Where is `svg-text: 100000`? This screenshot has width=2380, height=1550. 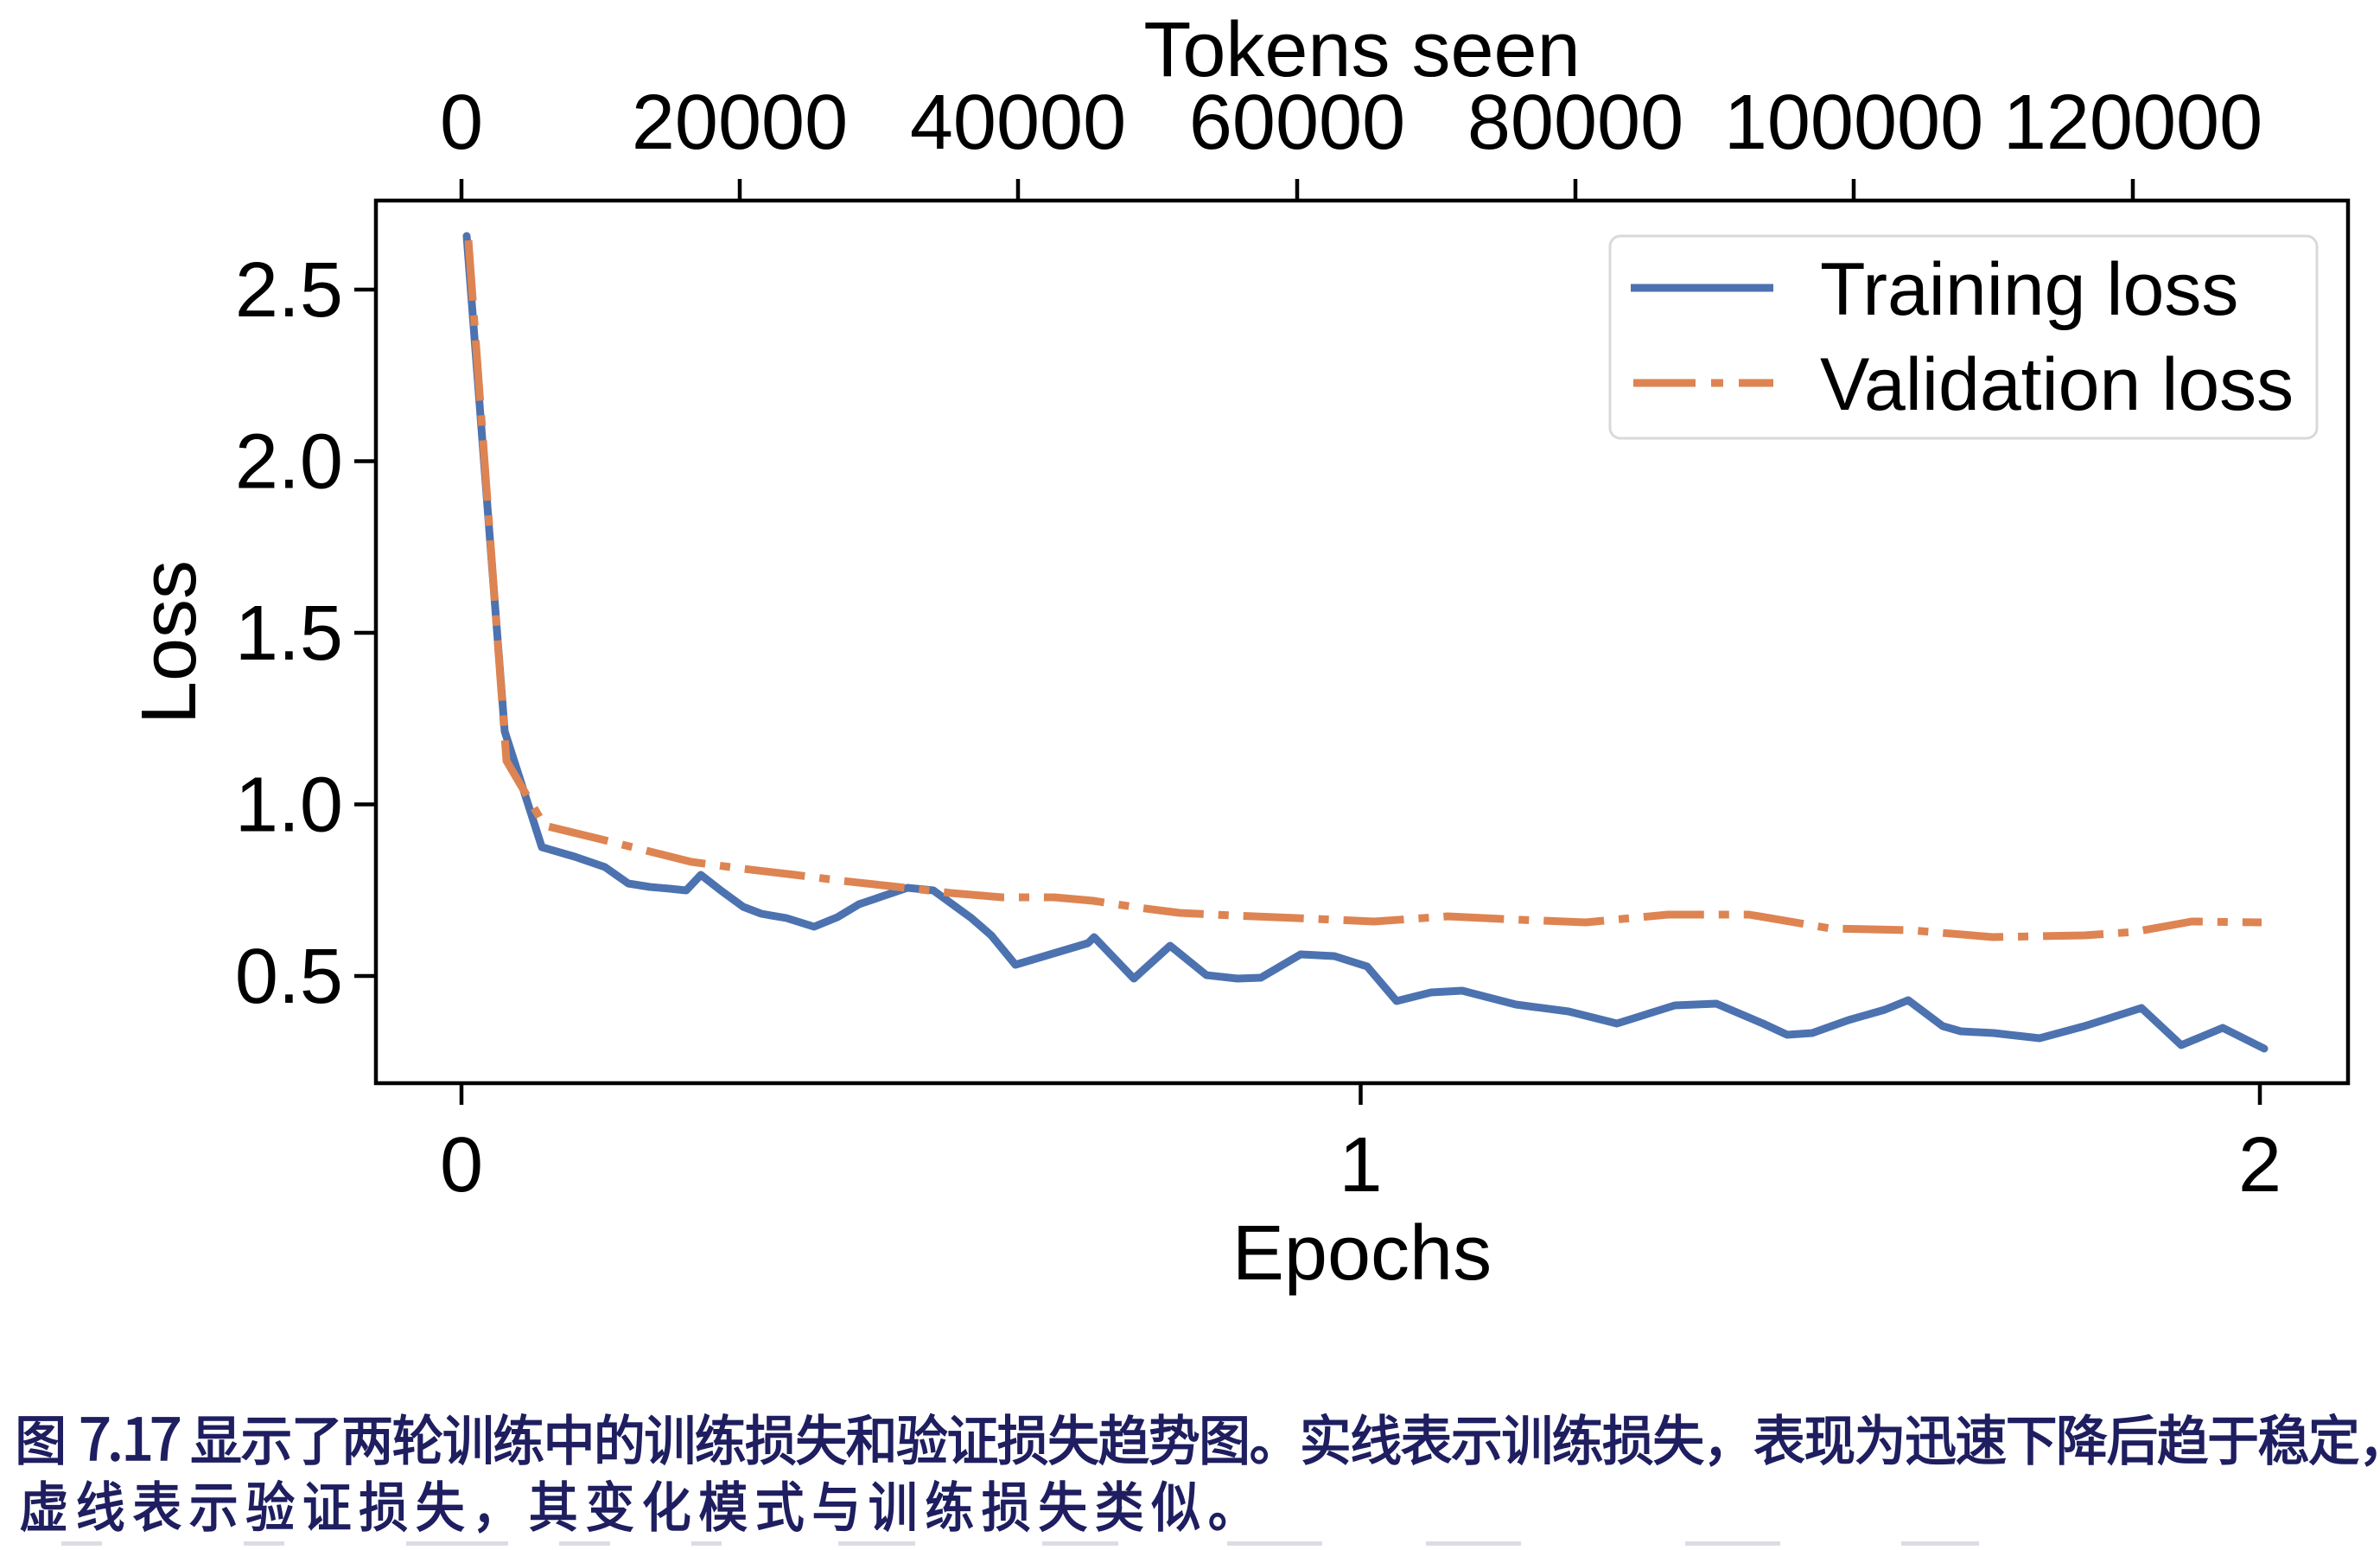
svg-text: 100000 is located at coordinates (1853, 123).